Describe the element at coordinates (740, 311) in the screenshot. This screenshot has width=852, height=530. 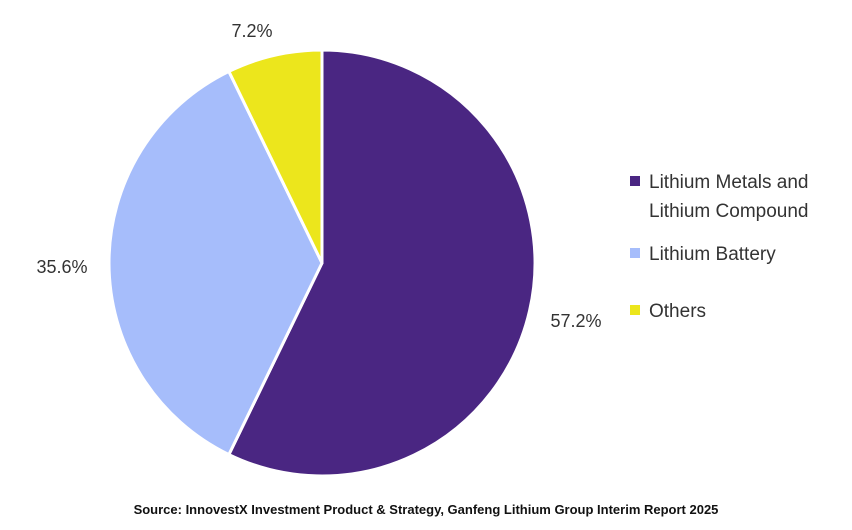
I see `legend-item-others: Others` at that location.